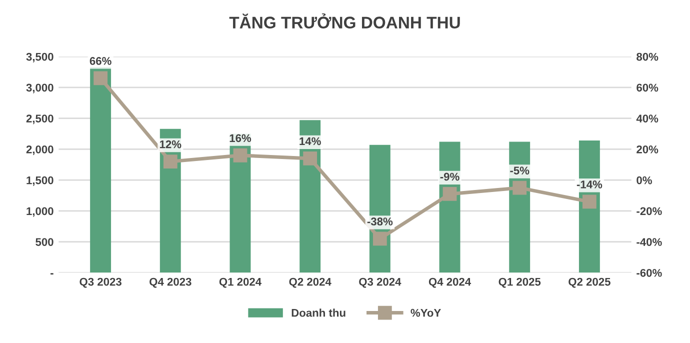 The height and width of the screenshot is (343, 690). I want to click on data-label: 16%, so click(241, 138).